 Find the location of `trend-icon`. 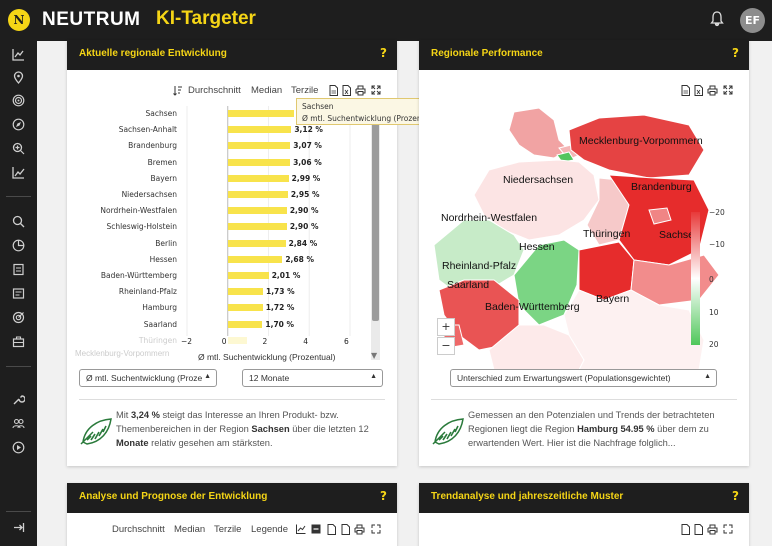

trend-icon is located at coordinates (18, 175).